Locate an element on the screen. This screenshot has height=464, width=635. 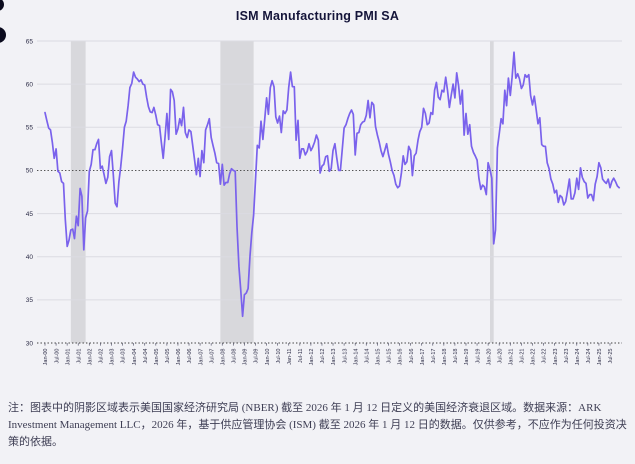
x-axis-tick-label: Jul-01 is located at coordinates (79, 356).